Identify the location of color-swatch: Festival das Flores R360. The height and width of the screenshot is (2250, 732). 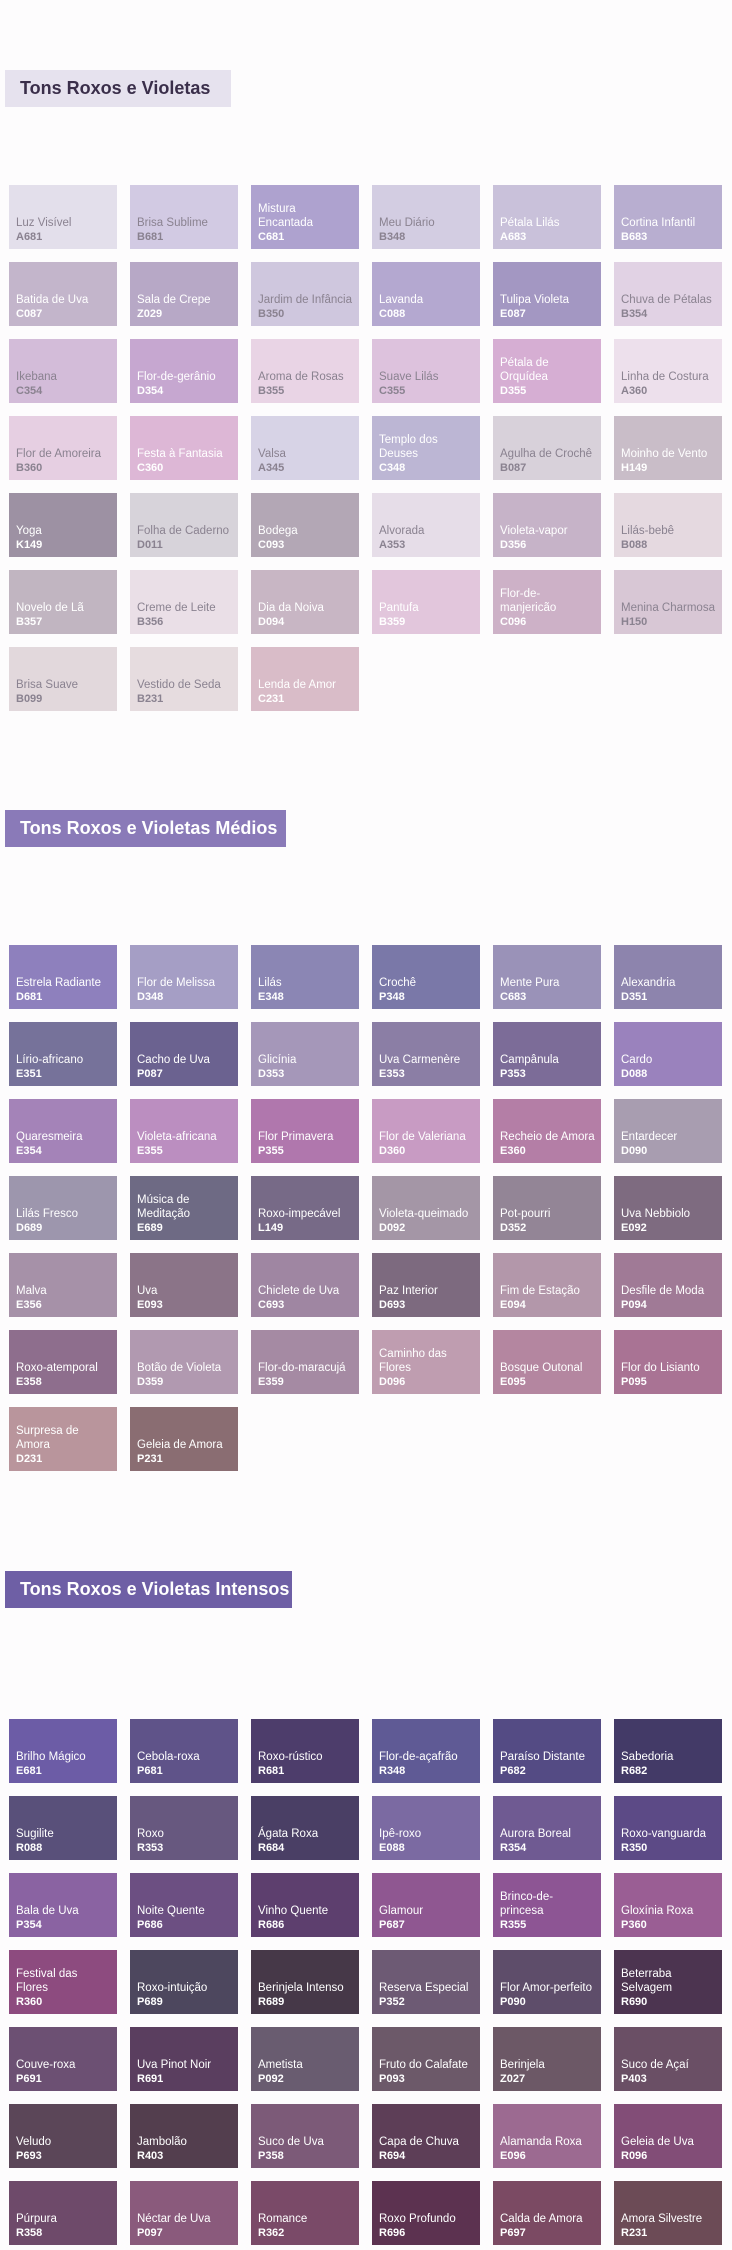
(63, 1982).